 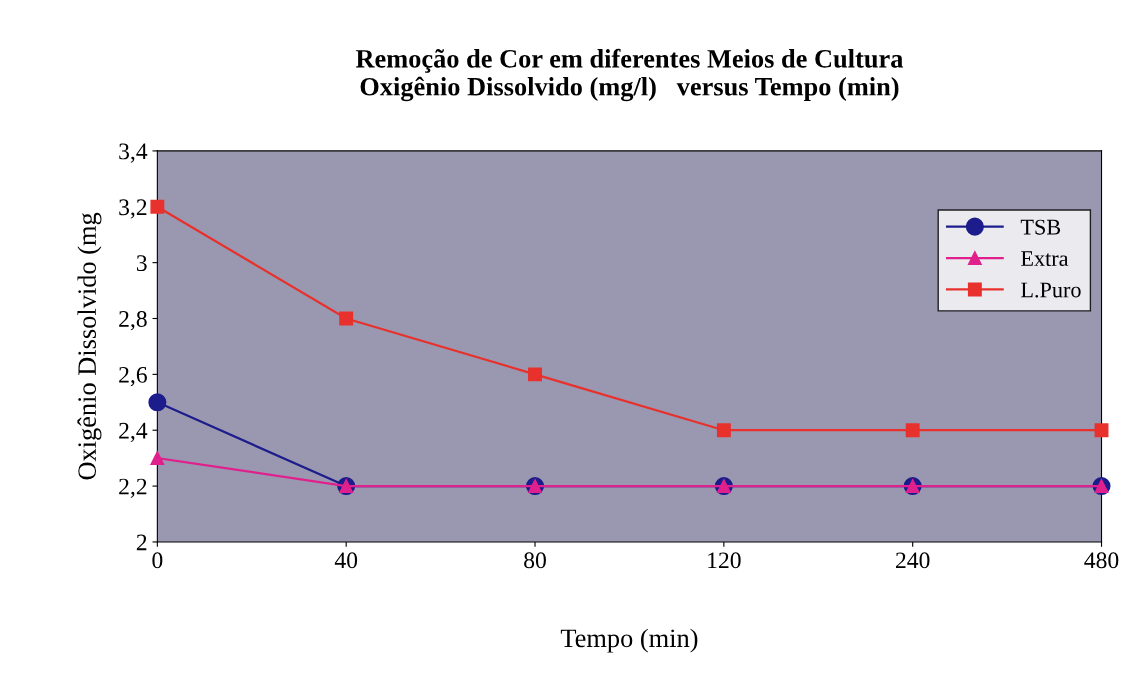 I want to click on legend-label: L.Puro, so click(x=1051, y=290).